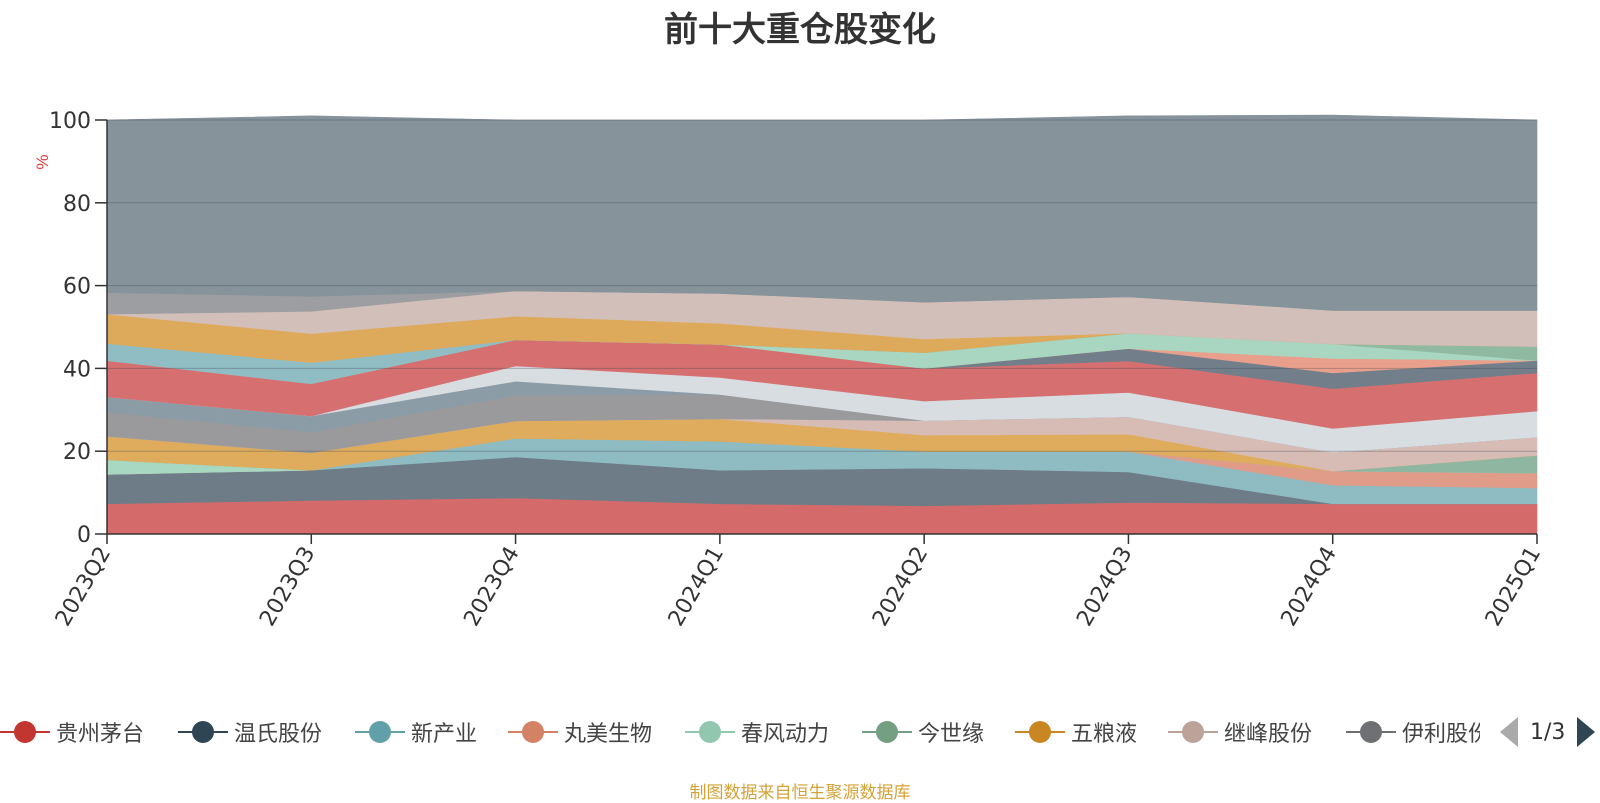  I want to click on y-tick-label: 20, so click(77, 452).